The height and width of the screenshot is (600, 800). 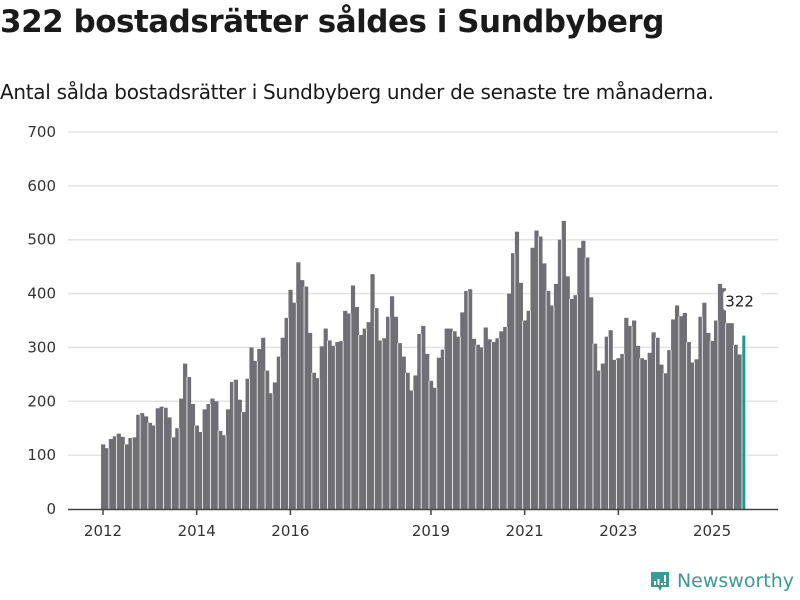 What do you see at coordinates (103, 531) in the screenshot?
I see `x-tick-label: 2012` at bounding box center [103, 531].